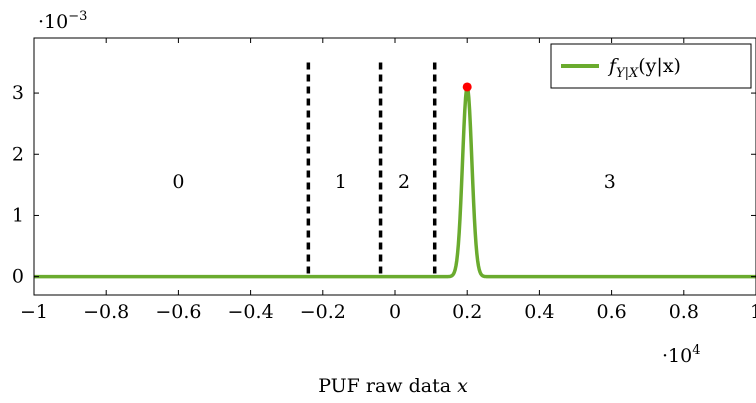 This screenshot has width=756, height=403. Describe the element at coordinates (610, 182) in the screenshot. I see `region-label: 3` at that location.